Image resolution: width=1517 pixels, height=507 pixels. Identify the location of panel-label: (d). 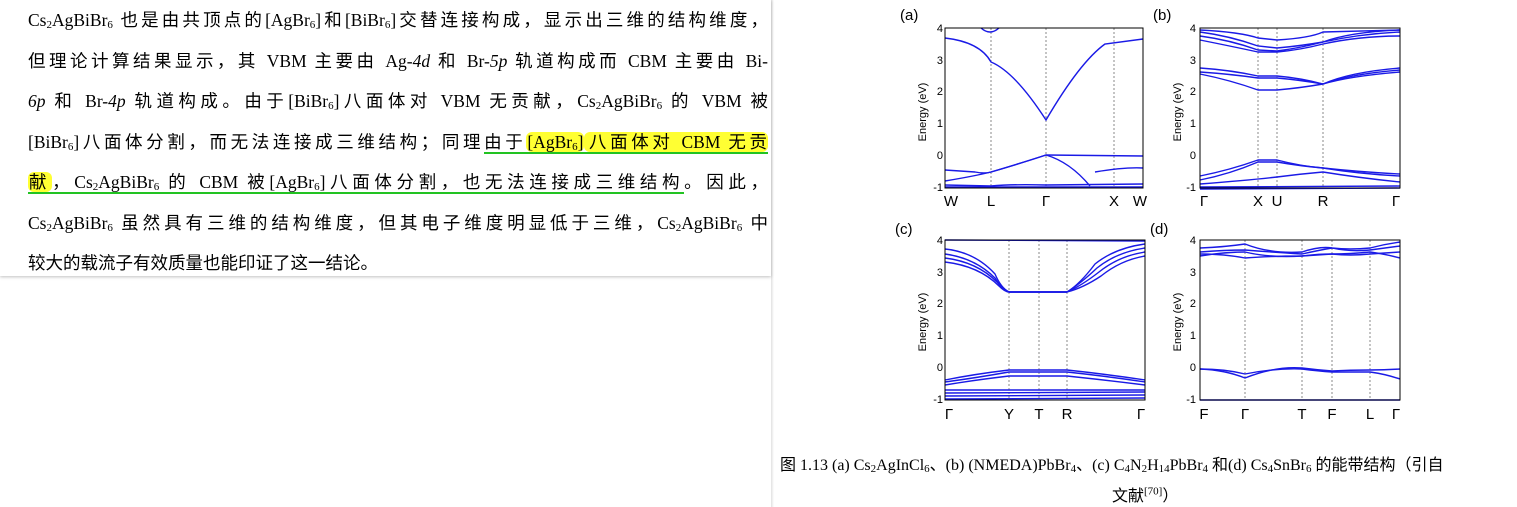
(1159, 229).